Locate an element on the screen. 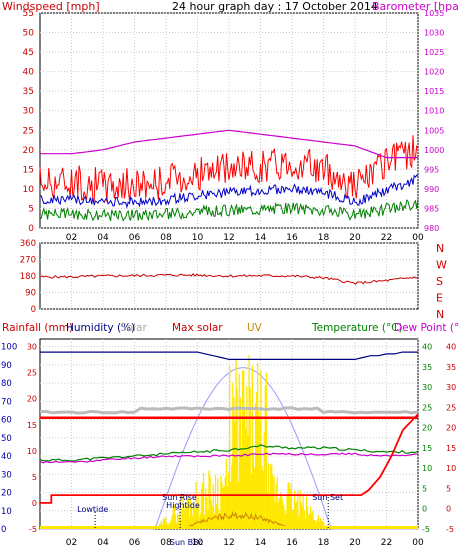 The width and height of the screenshot is (460, 555). baro-y-tick: 990 is located at coordinates (431, 189).